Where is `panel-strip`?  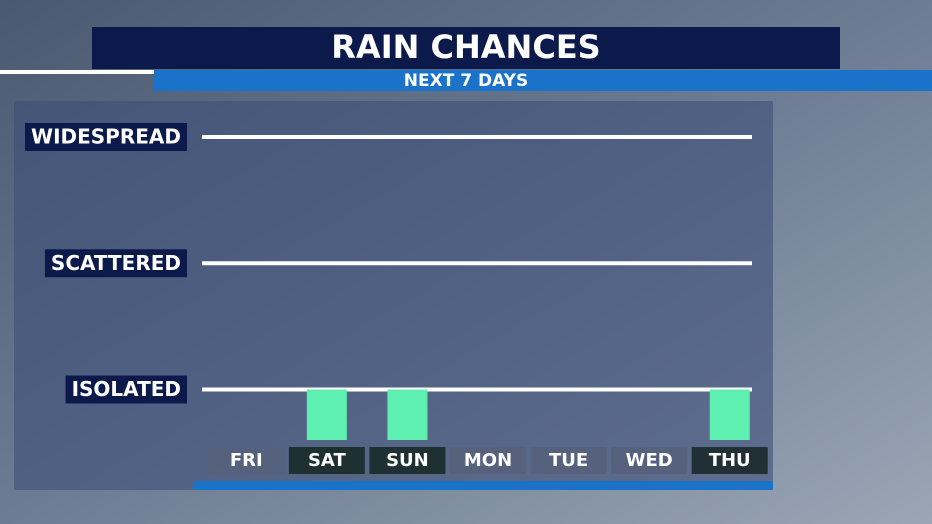
panel-strip is located at coordinates (483, 485).